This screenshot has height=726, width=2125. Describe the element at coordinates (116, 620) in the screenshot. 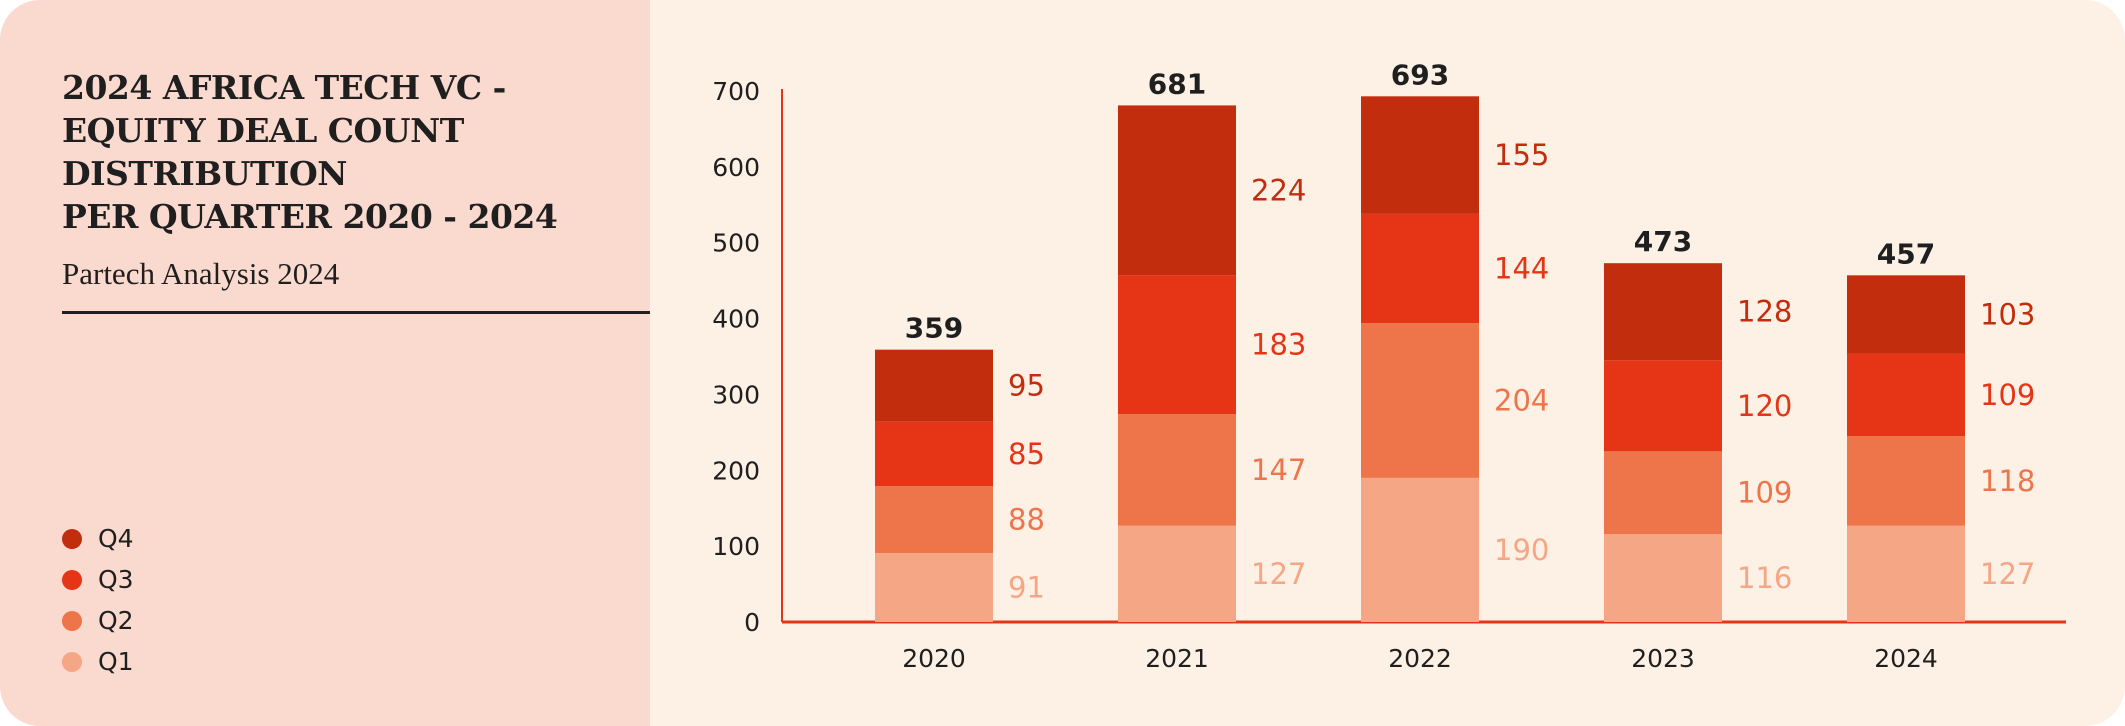

I see `legend-label: Q2` at that location.